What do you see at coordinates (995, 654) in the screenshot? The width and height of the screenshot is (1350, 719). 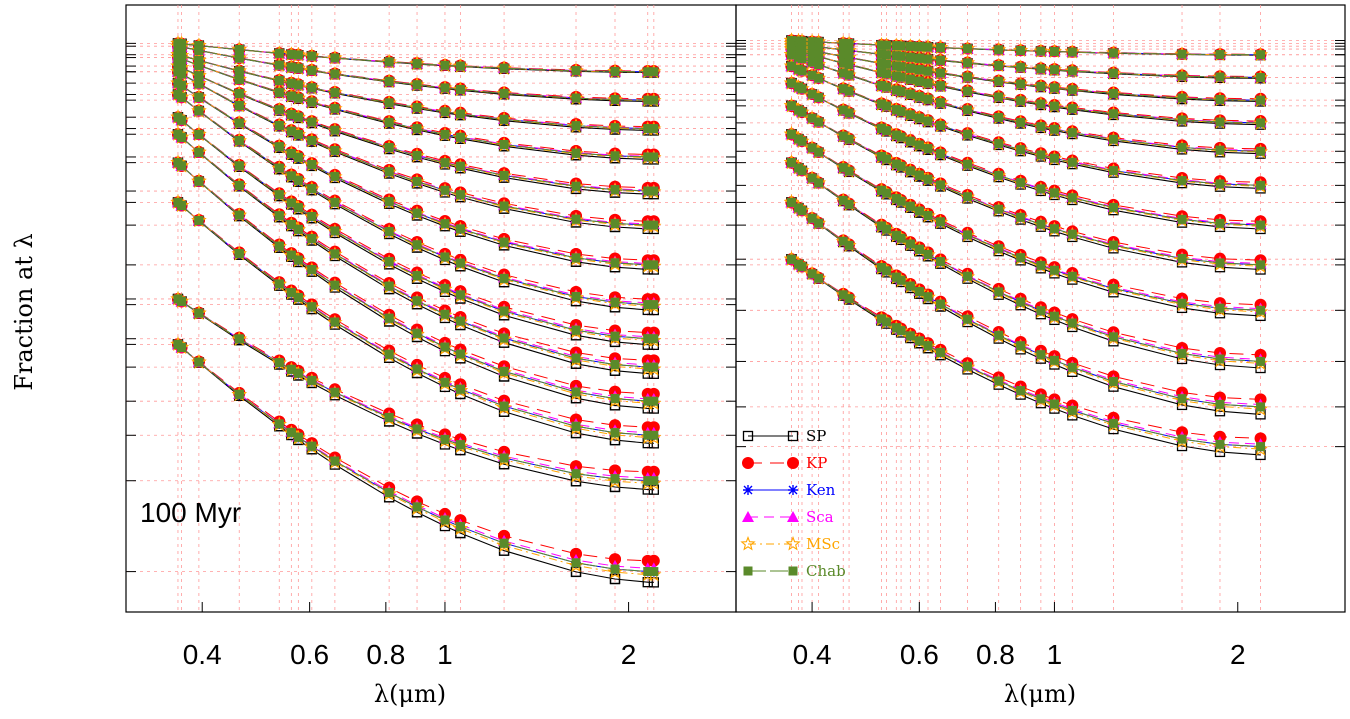 I see `x-tick-label: 0.8` at bounding box center [995, 654].